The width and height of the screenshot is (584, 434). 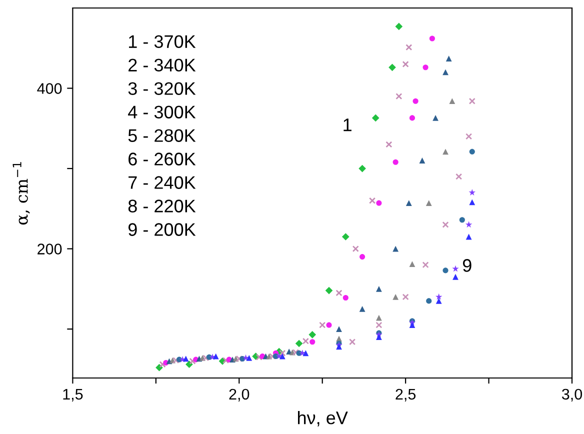 I want to click on annotation: 1, so click(x=348, y=125).